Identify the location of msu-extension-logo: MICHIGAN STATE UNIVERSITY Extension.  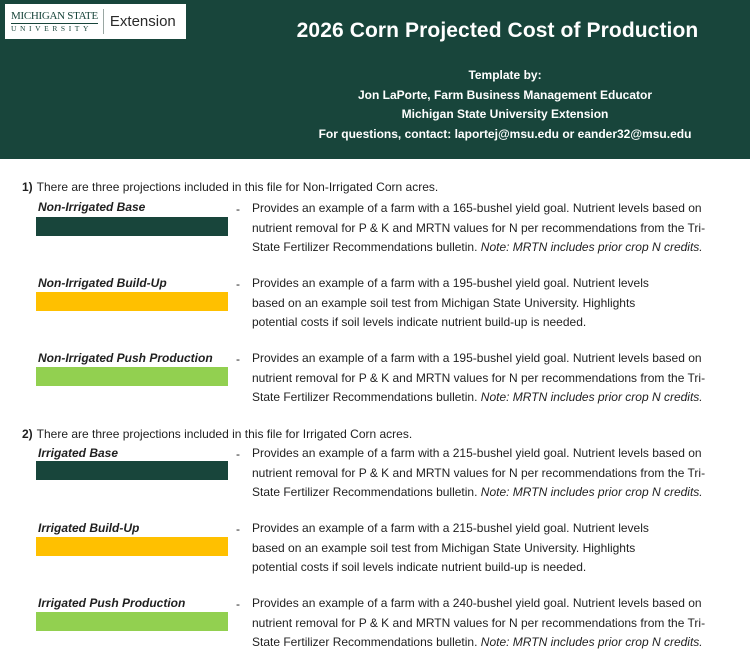
(95, 21).